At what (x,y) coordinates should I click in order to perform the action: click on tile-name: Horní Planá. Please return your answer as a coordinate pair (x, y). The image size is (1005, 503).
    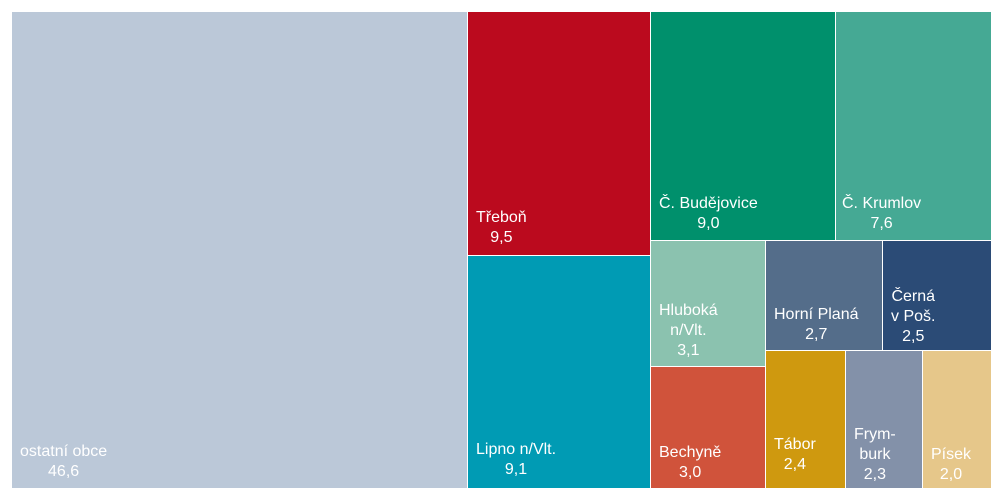
    Looking at the image, I should click on (816, 314).